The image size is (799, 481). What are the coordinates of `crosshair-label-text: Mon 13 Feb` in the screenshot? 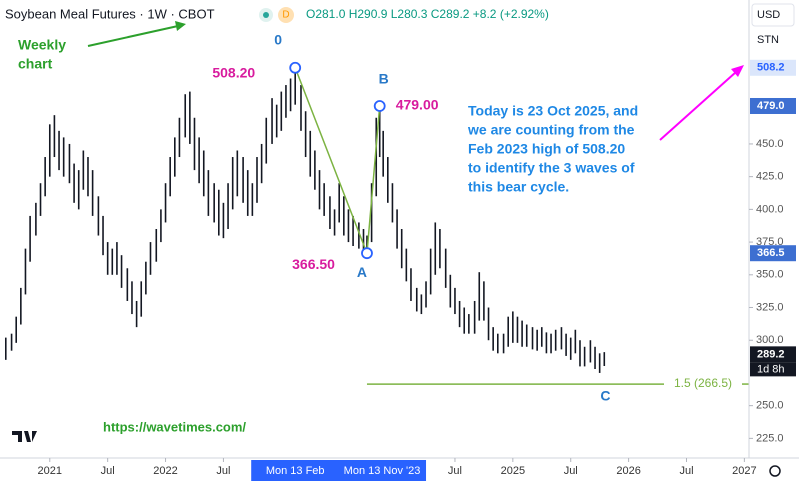 It's located at (295, 471).